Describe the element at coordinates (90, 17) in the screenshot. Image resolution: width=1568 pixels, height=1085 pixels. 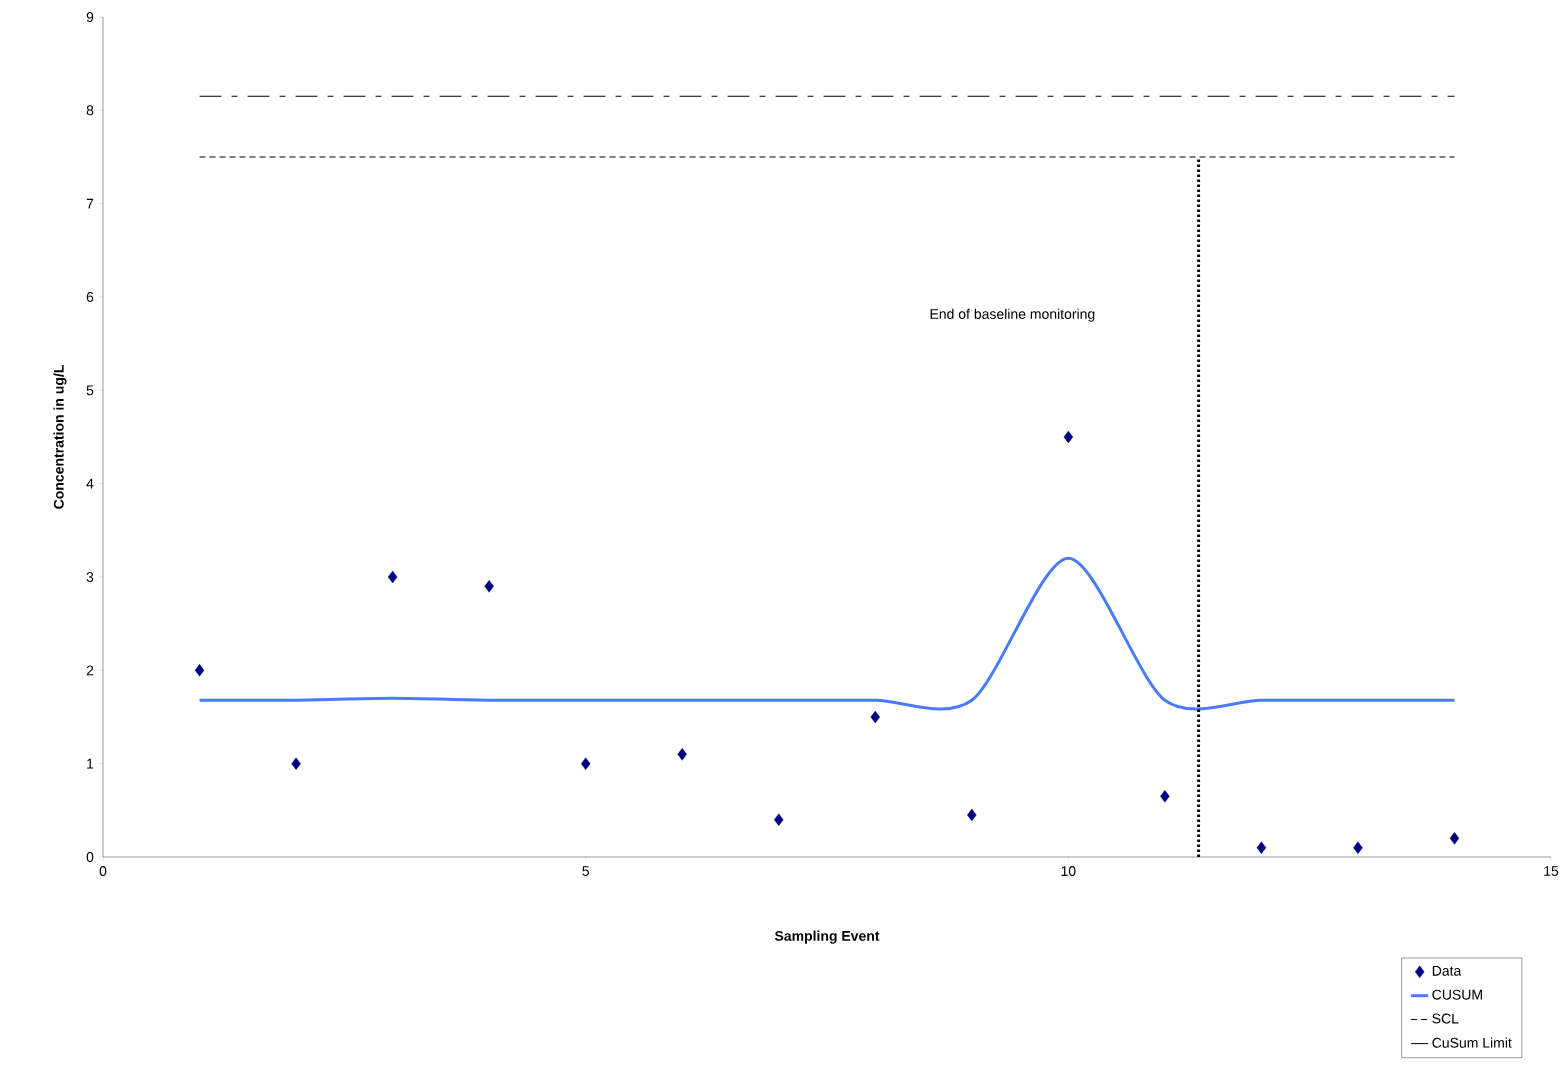
I see `y-tick-label: 9` at that location.